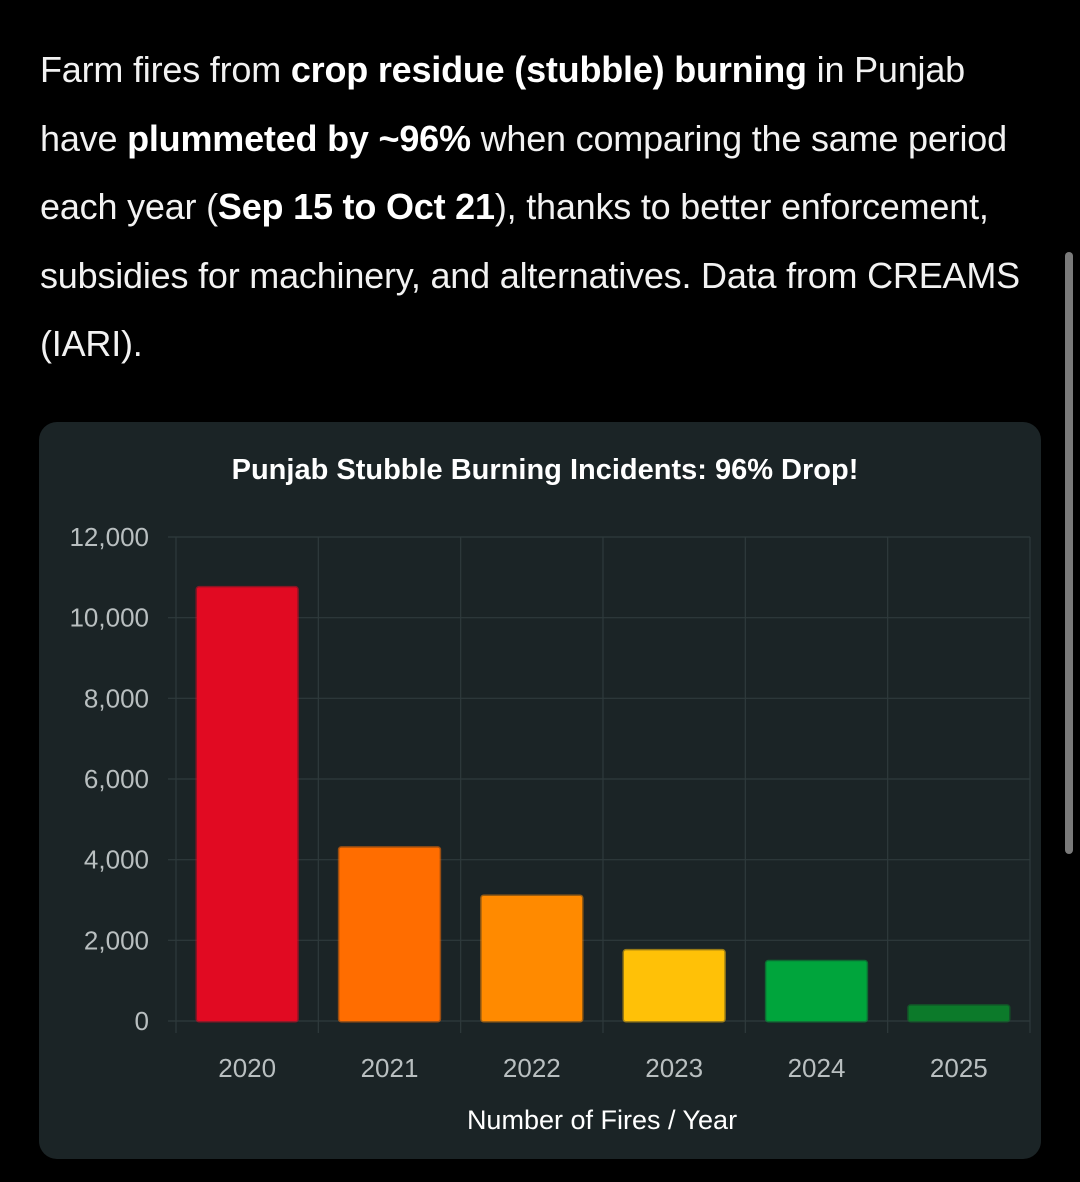  I want to click on y-tick-label: 12,000, so click(109, 537).